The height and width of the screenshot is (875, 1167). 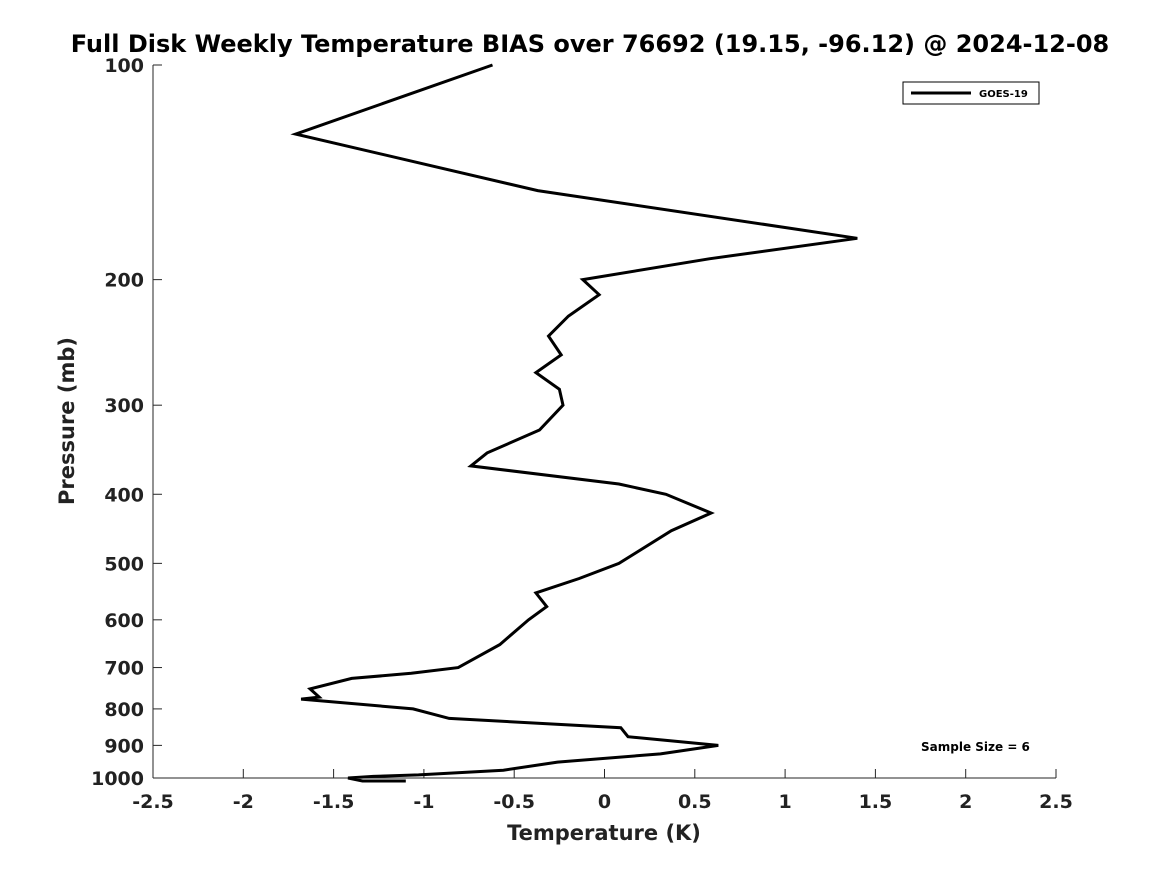 What do you see at coordinates (243, 802) in the screenshot?
I see `x-tick-label: -2` at bounding box center [243, 802].